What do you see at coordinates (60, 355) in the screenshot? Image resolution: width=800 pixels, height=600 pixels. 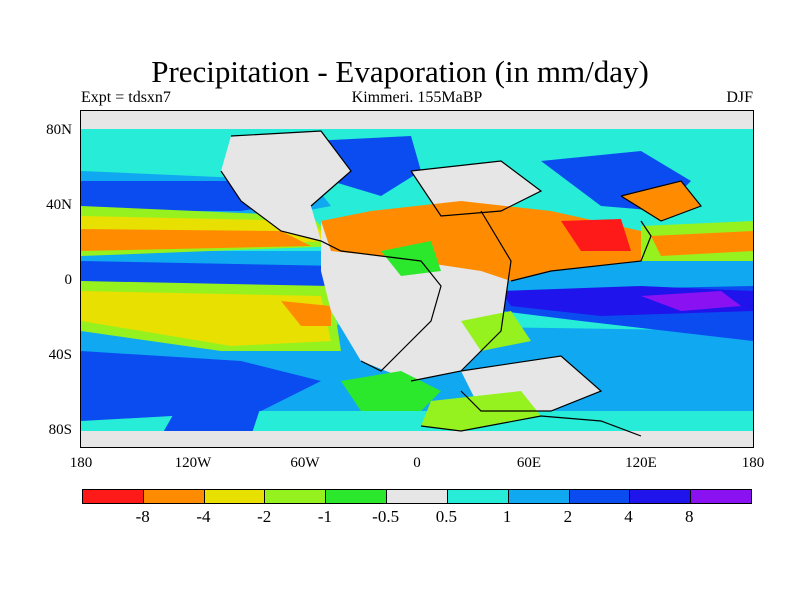 I see `lat-tick-label: 40S` at bounding box center [60, 355].